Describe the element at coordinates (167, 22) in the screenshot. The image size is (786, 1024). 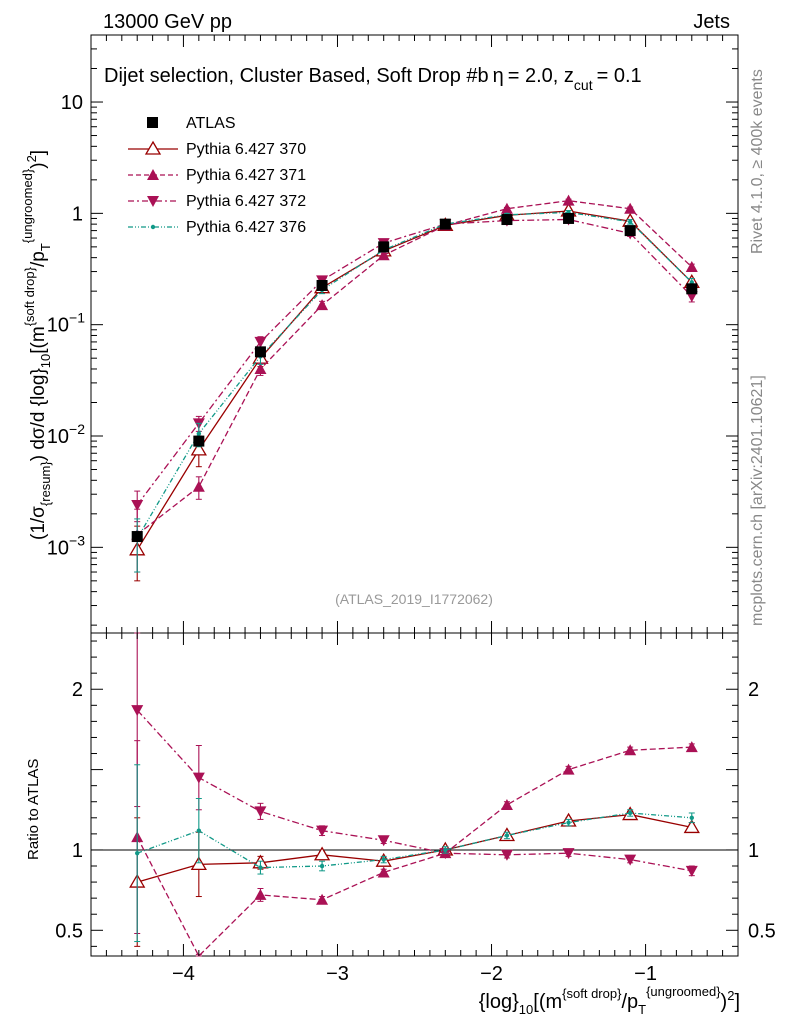
I see `energy-label: 13000 GeV pp` at that location.